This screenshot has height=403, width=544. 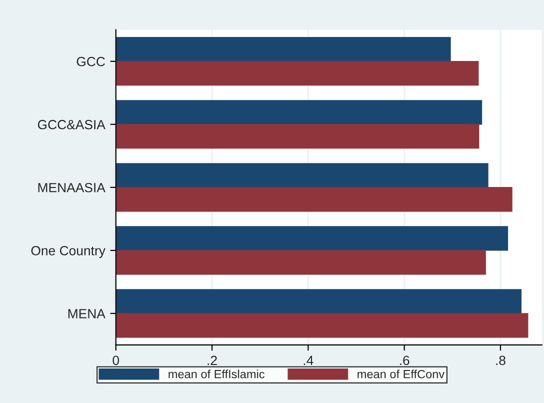 I want to click on y-tick-label: MENA, so click(x=87, y=313).